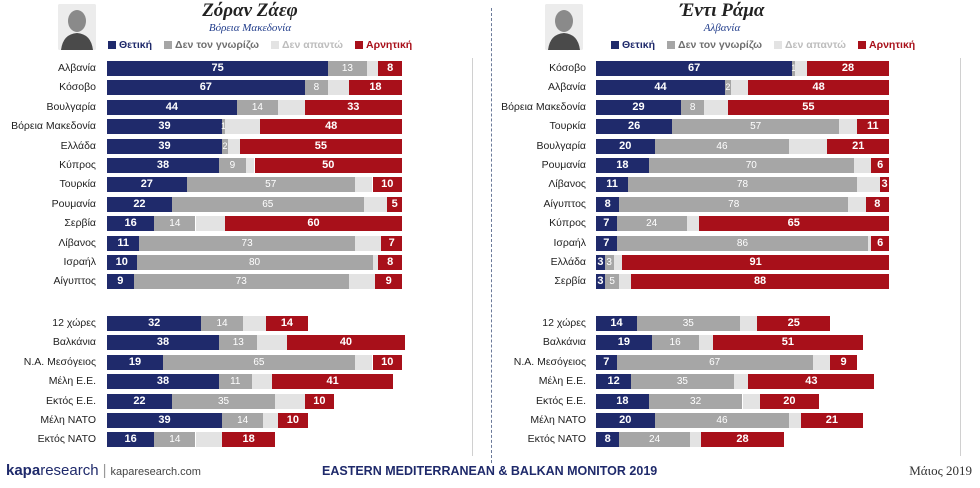 The image size is (980, 488). I want to click on data-label: 50, so click(328, 165).